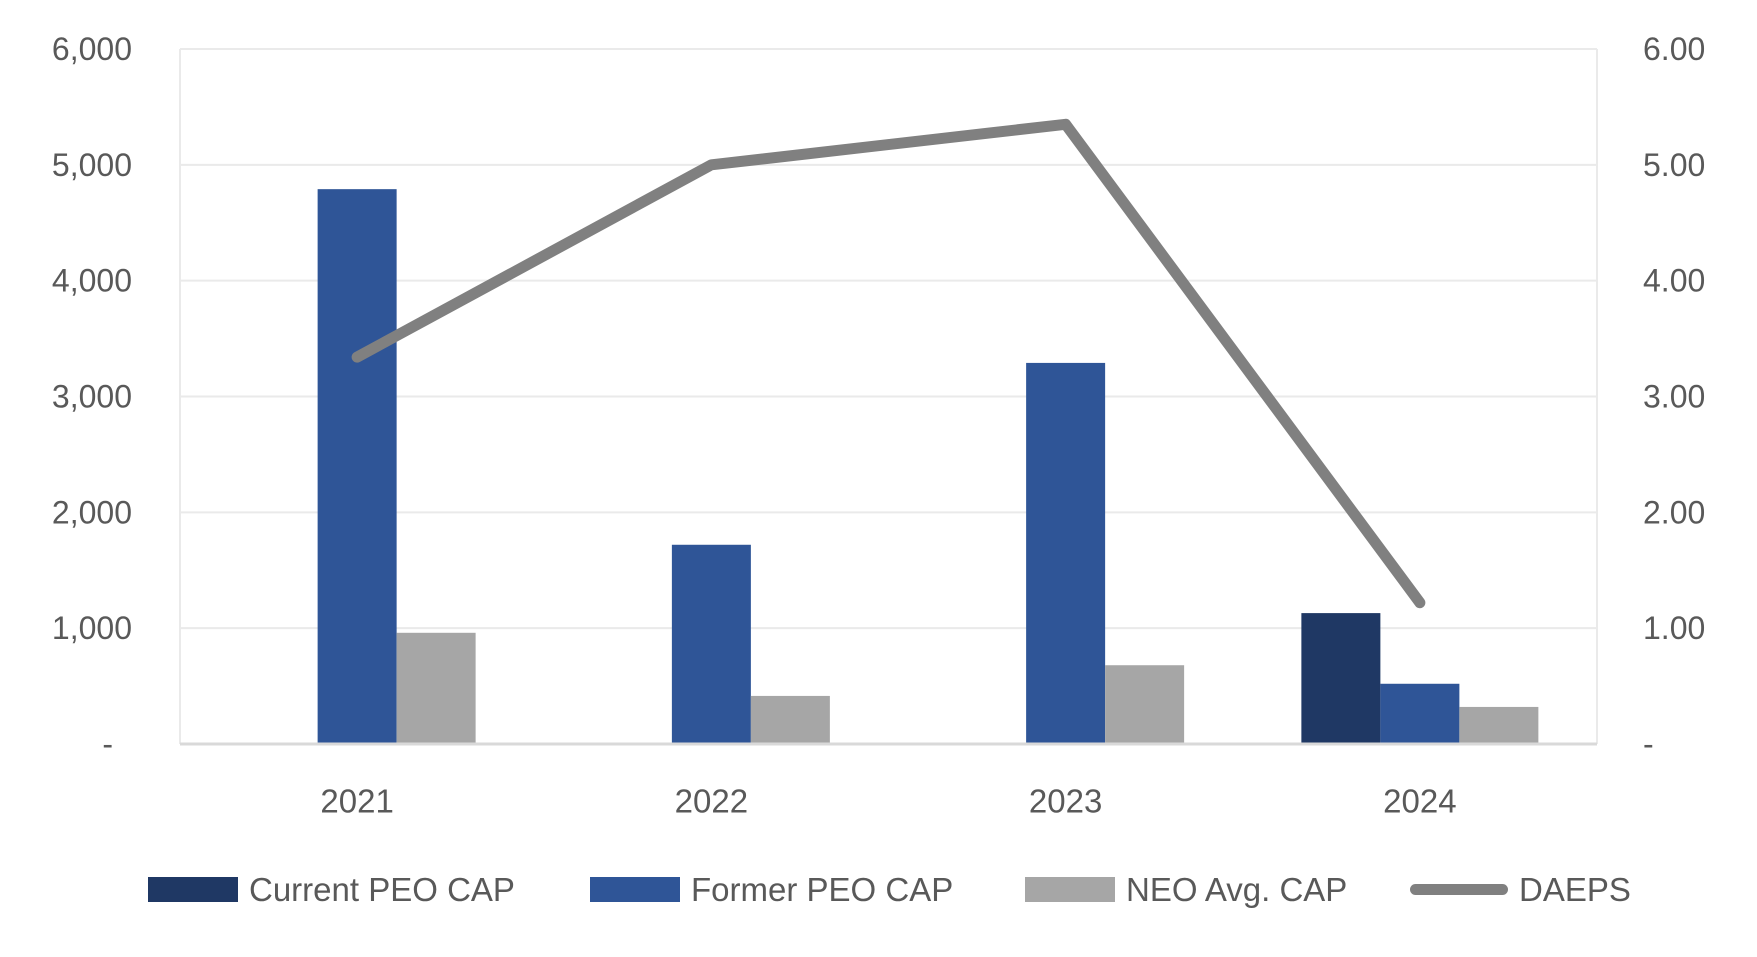 The image size is (1757, 957). Describe the element at coordinates (107, 744) in the screenshot. I see `left-axis-tick-0: -` at that location.